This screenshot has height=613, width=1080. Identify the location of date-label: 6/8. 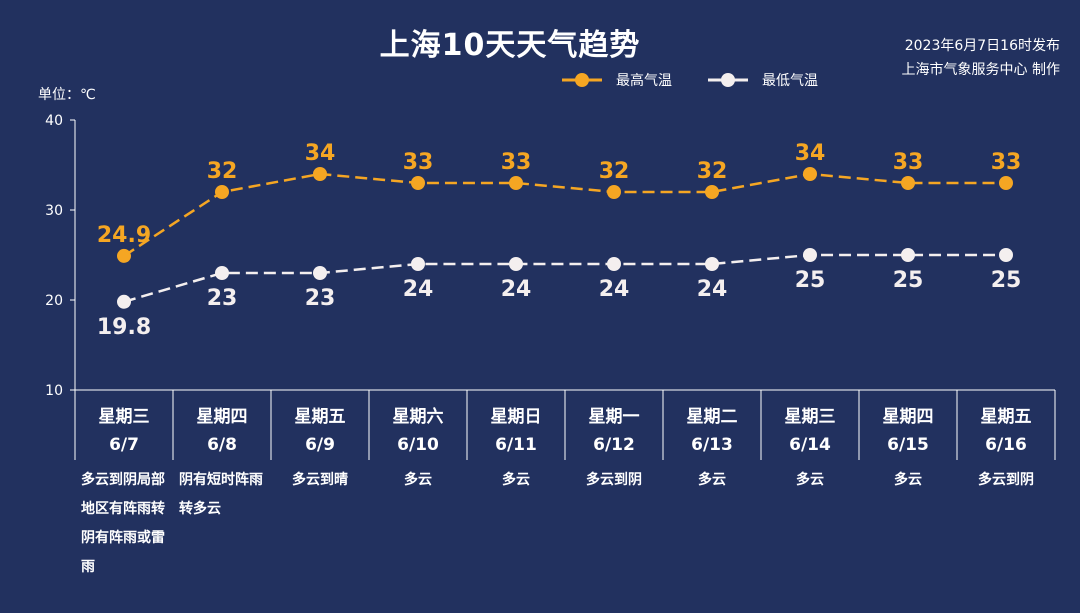
(222, 445).